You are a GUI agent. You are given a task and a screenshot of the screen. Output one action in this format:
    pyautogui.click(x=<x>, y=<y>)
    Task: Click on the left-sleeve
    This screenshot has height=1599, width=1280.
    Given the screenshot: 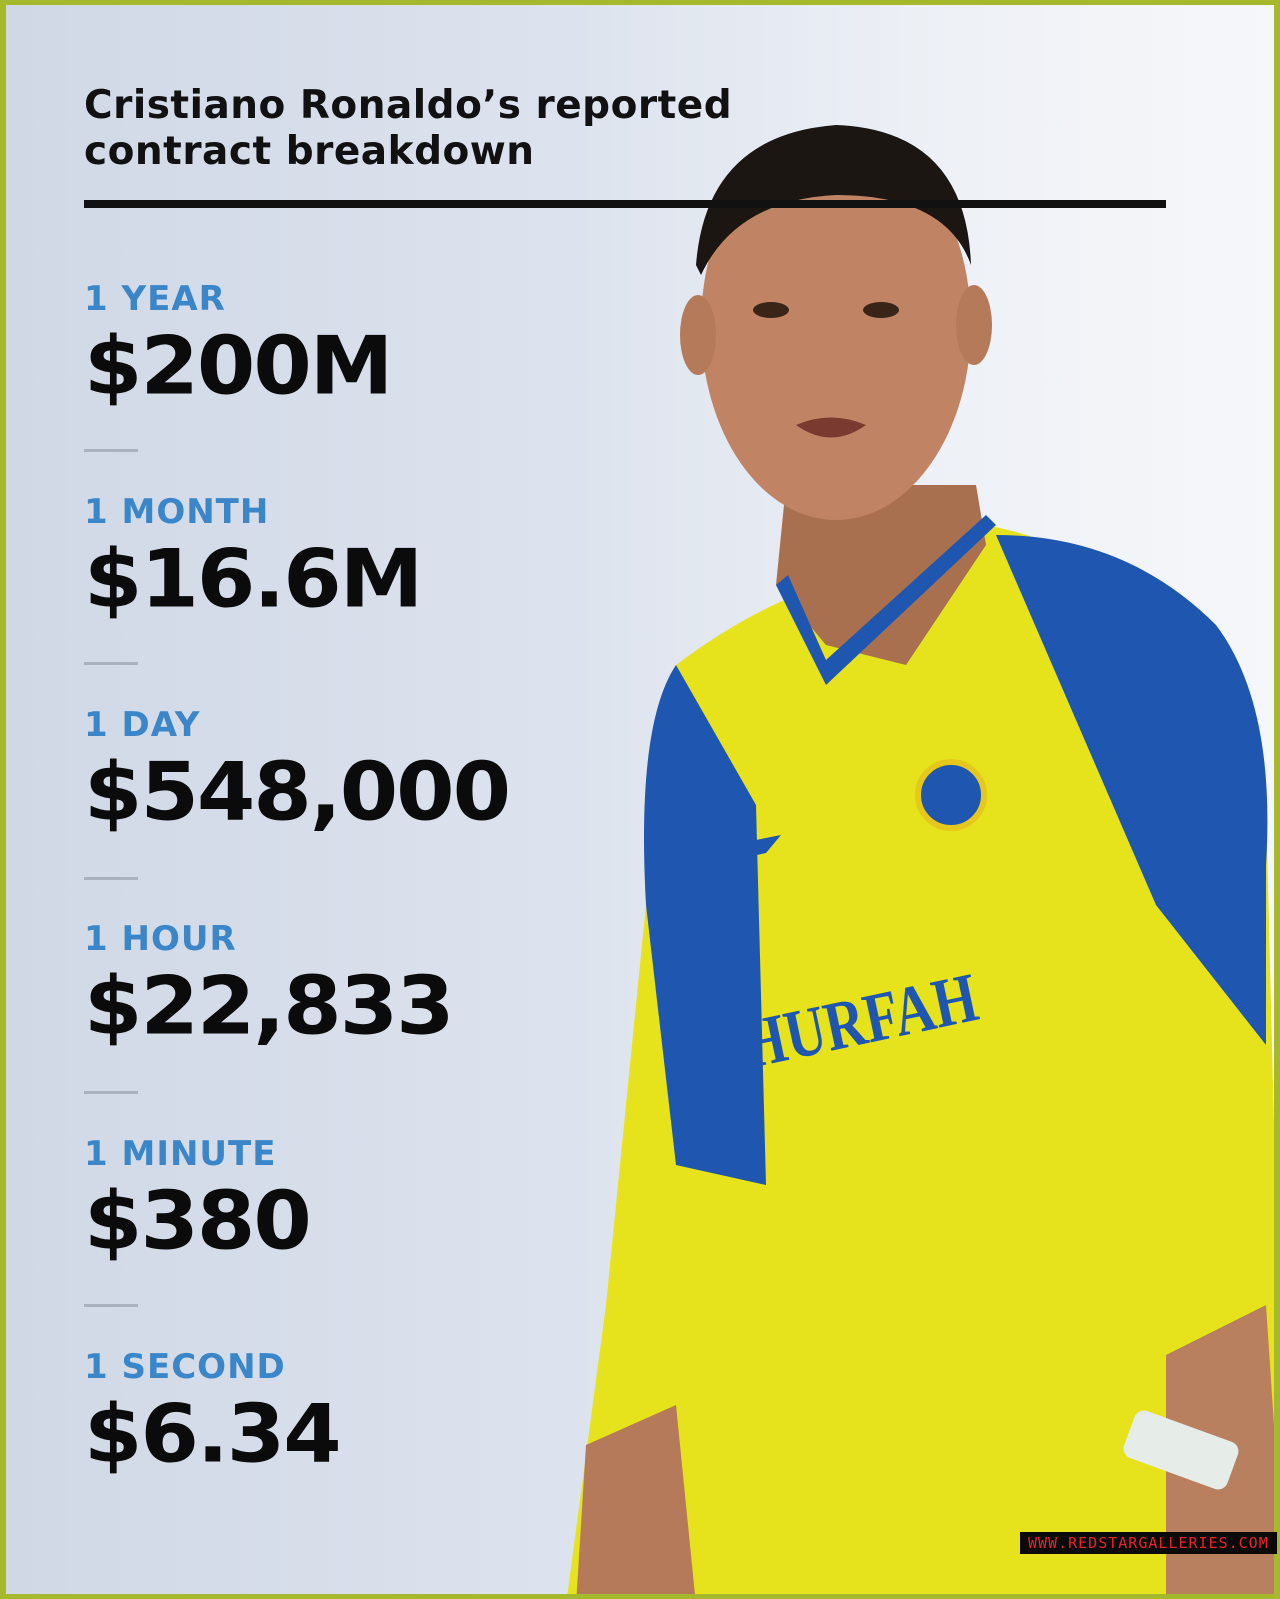 What is the action you would take?
    pyautogui.click(x=705, y=925)
    